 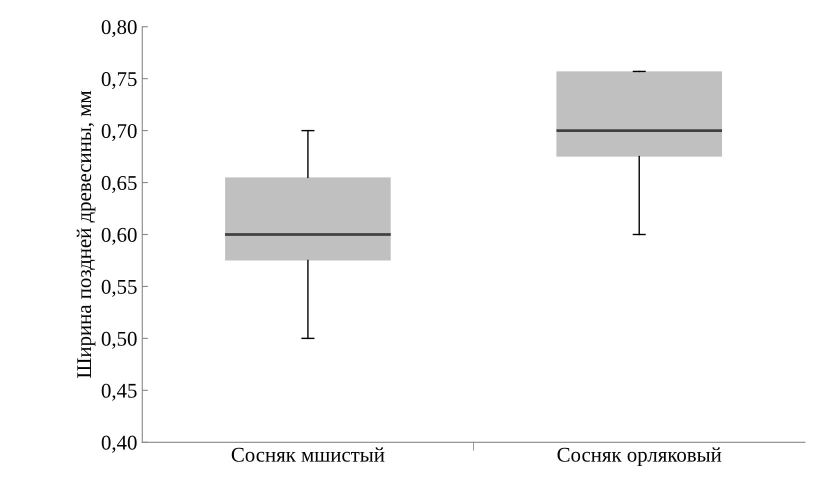 What do you see at coordinates (119, 236) in the screenshot?
I see `y-tick-label: 0,60` at bounding box center [119, 236].